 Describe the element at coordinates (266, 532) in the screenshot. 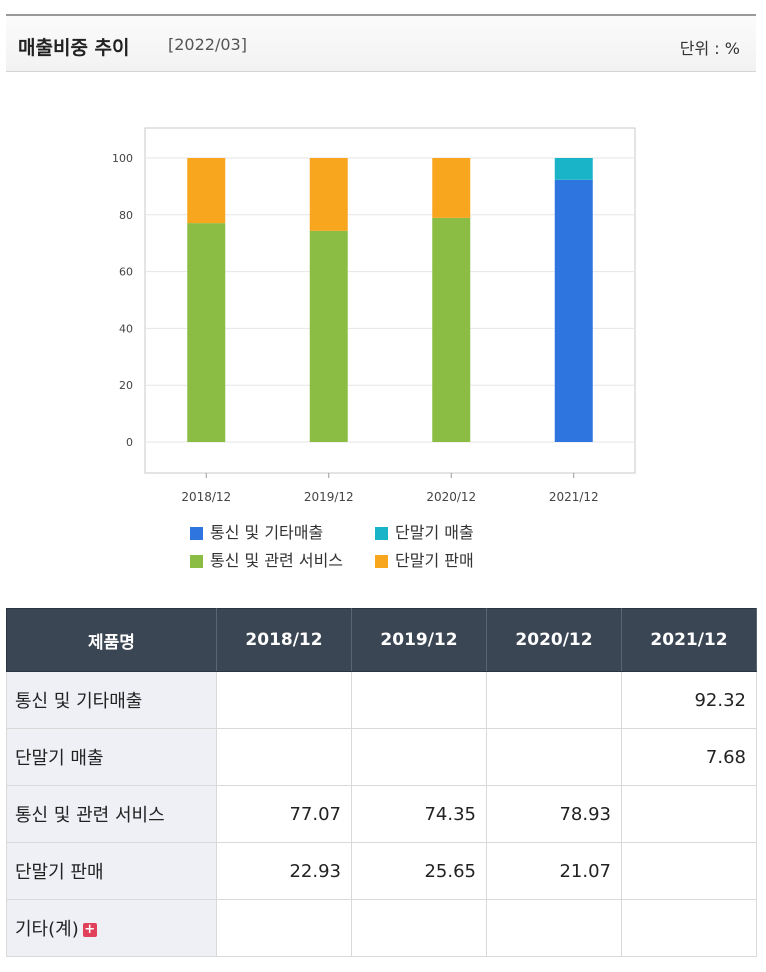

I see `legend-label: 통신 및 기타매출` at that location.